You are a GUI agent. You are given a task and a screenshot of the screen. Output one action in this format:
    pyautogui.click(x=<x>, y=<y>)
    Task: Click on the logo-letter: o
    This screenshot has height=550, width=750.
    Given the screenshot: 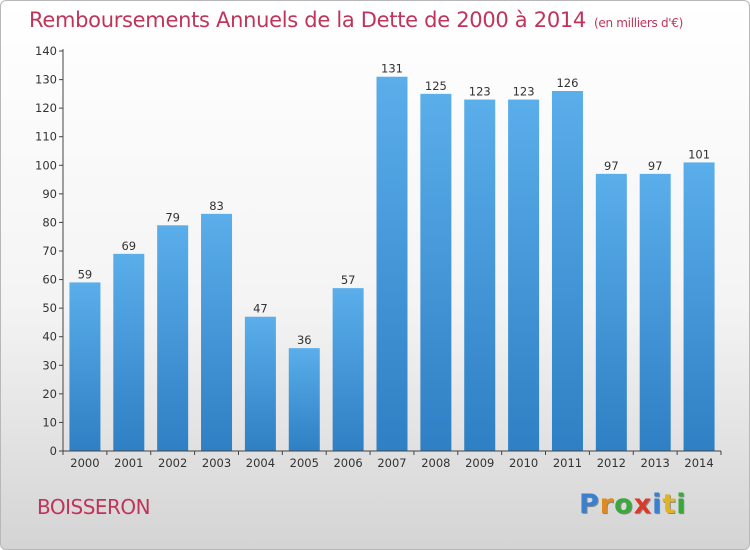 What is the action you would take?
    pyautogui.click(x=624, y=504)
    